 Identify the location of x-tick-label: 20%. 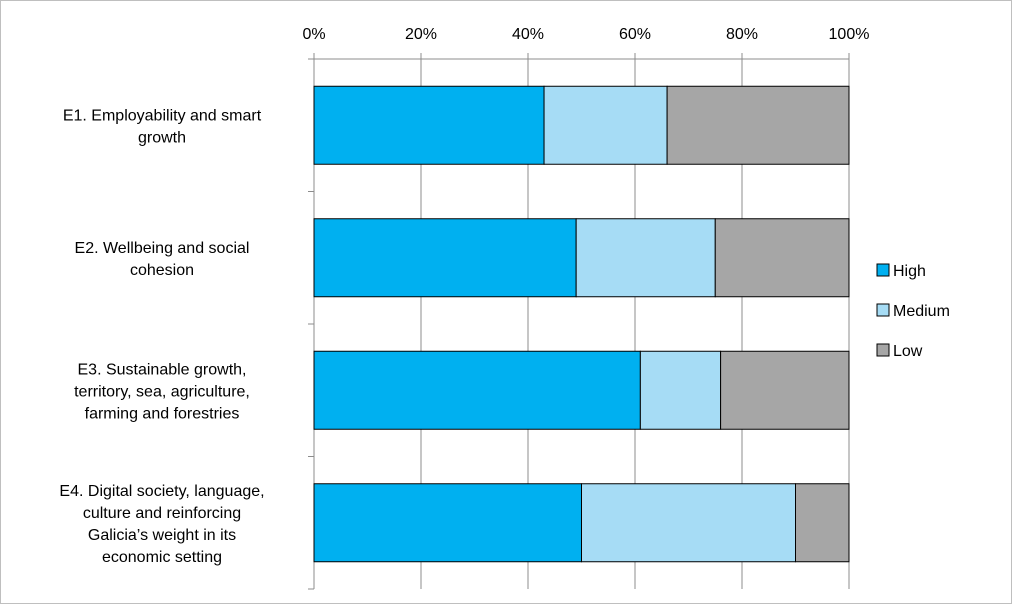
(421, 34).